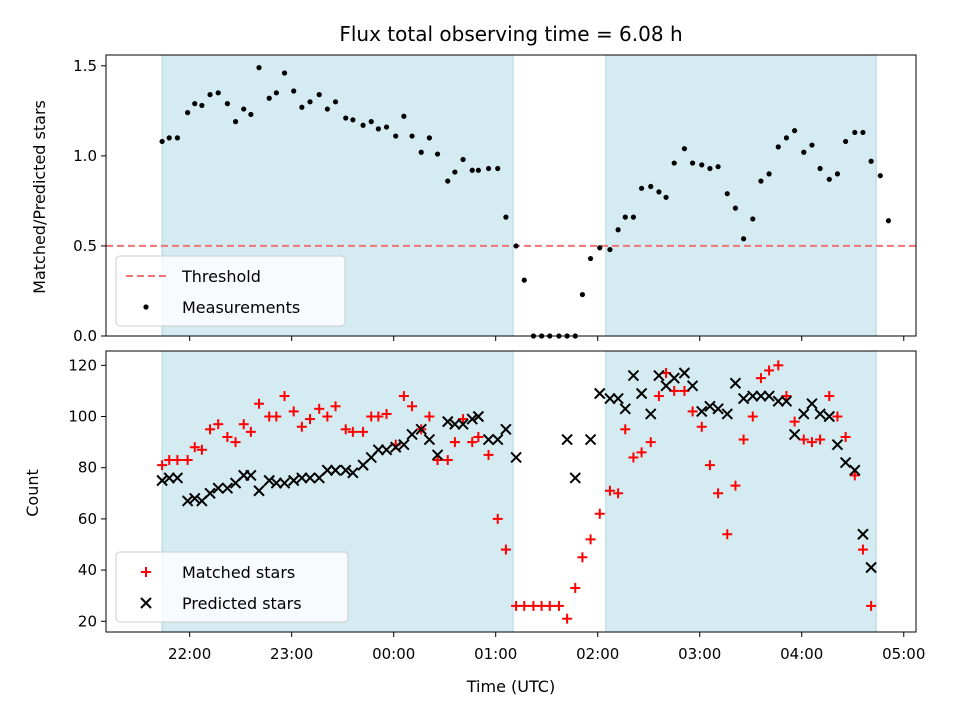  What do you see at coordinates (146, 603) in the screenshot?
I see `legend-swatch` at bounding box center [146, 603].